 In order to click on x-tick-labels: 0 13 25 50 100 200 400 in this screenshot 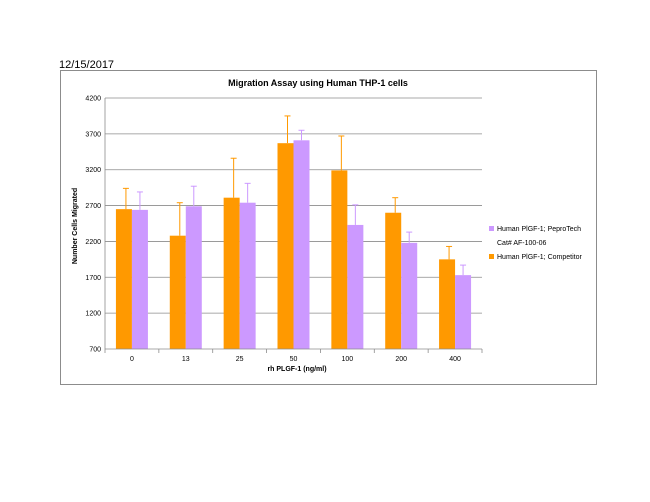, I will do `click(295, 359)`.